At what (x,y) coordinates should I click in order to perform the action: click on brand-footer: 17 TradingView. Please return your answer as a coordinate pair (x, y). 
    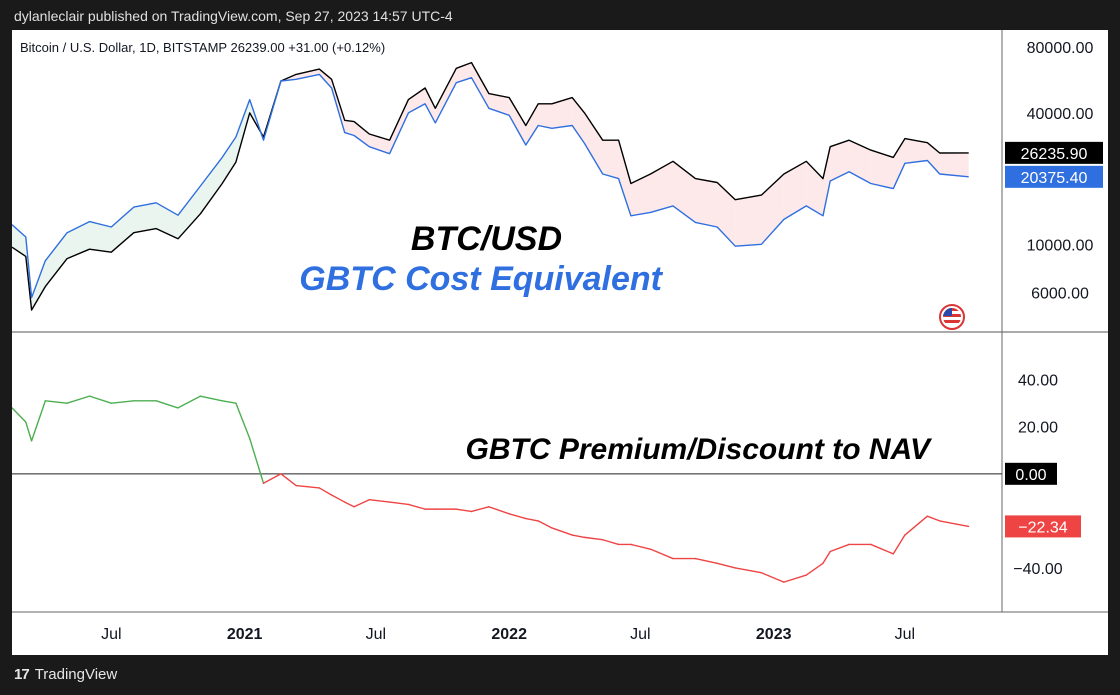
    Looking at the image, I should click on (65, 674).